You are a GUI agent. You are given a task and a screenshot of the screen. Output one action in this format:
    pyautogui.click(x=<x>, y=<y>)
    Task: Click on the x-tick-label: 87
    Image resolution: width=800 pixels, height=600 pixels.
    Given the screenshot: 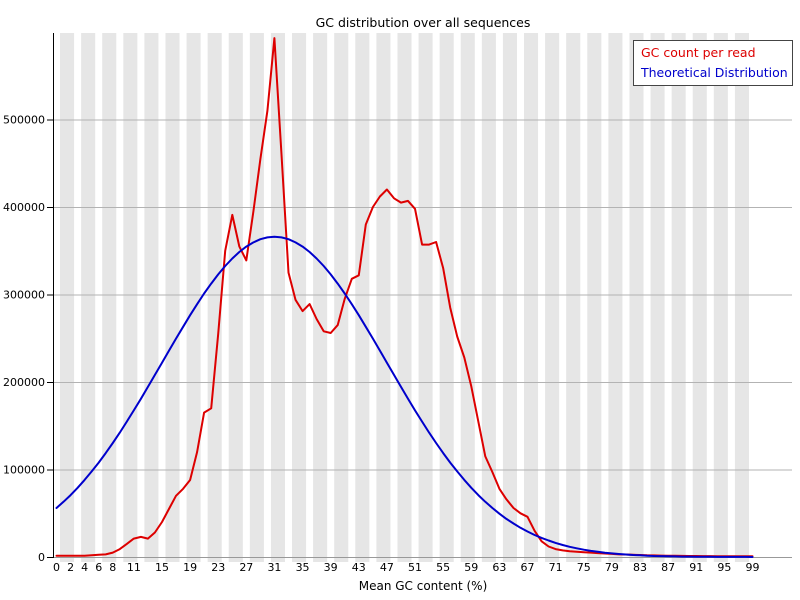 What is the action you would take?
    pyautogui.click(x=668, y=567)
    